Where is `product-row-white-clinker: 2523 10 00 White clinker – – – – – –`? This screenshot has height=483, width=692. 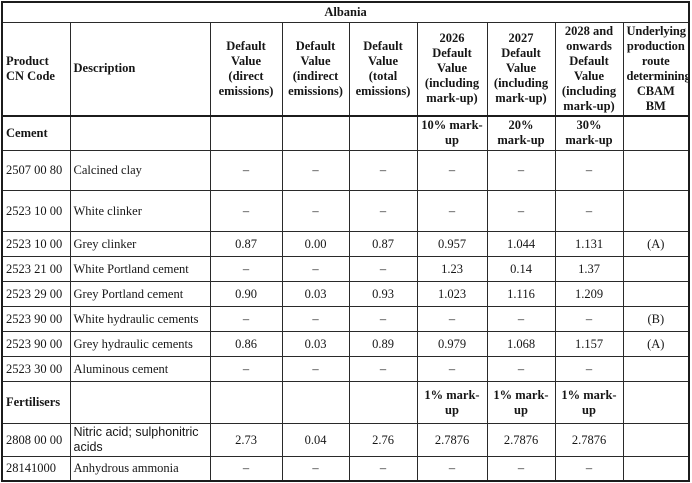 product-row-white-clinker: 2523 10 00 White clinker – – – – – – is located at coordinates (345, 211).